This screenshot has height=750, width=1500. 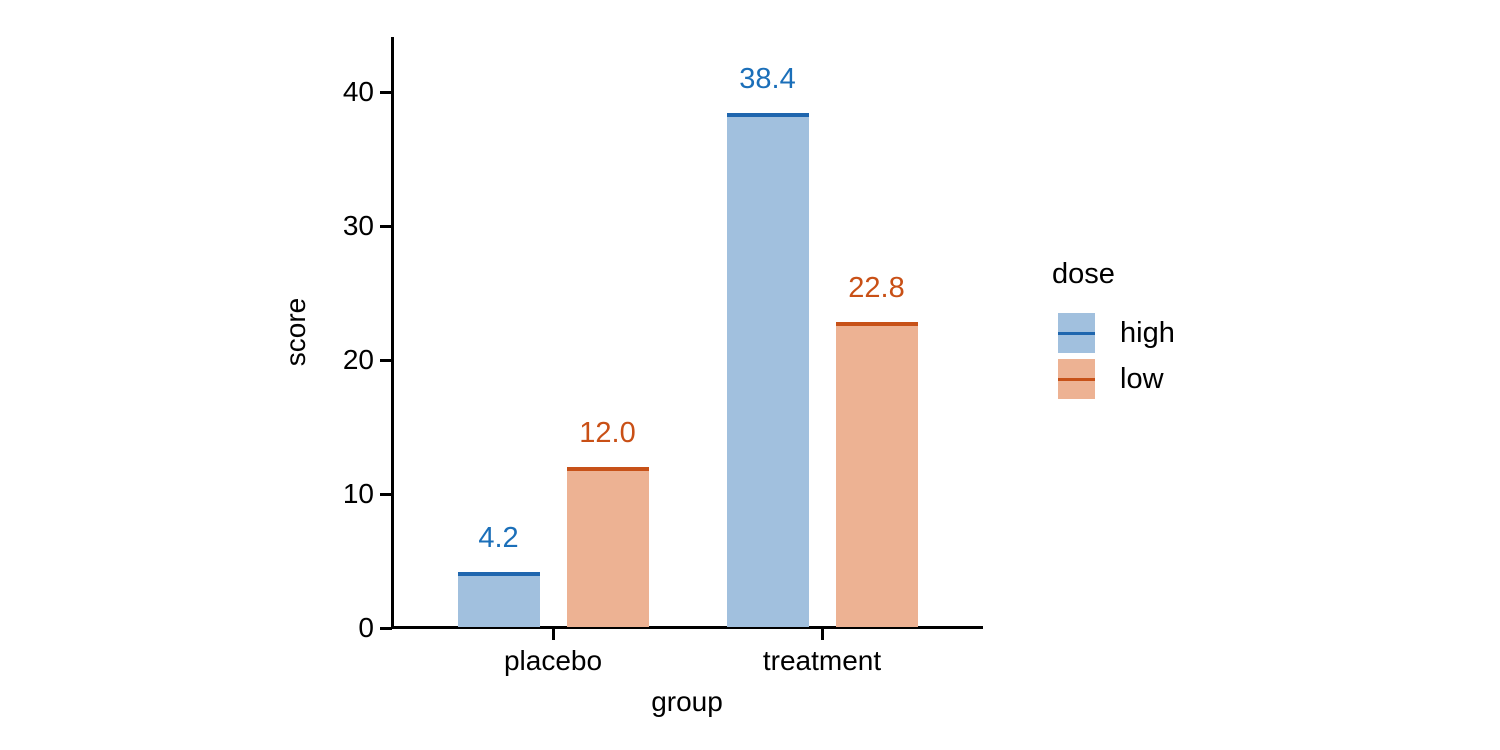 I want to click on y-tick-label: 20, so click(x=358, y=359).